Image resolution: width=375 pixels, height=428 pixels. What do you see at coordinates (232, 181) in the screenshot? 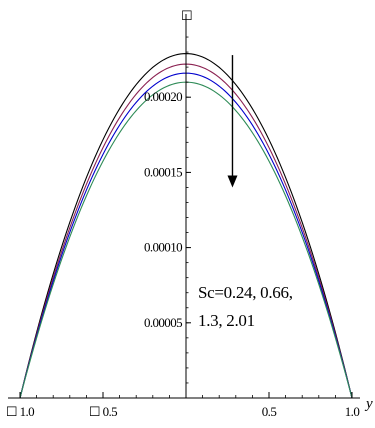
I see `arrow-head` at bounding box center [232, 181].